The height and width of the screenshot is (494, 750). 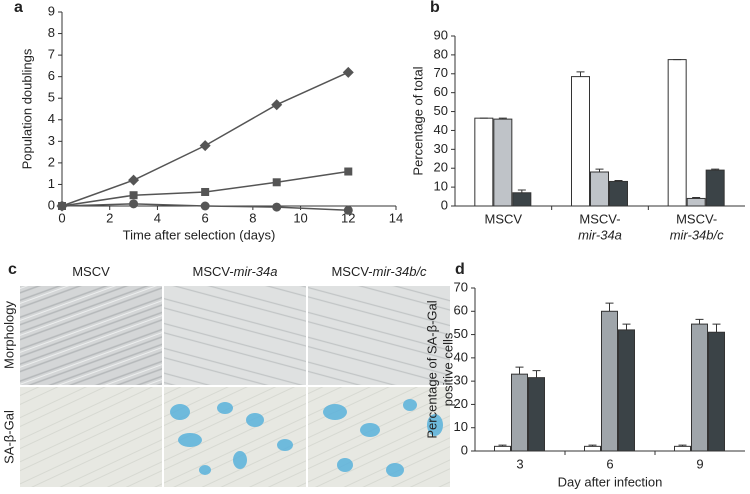 I want to click on y-tick-label: 80, so click(x=441, y=53).